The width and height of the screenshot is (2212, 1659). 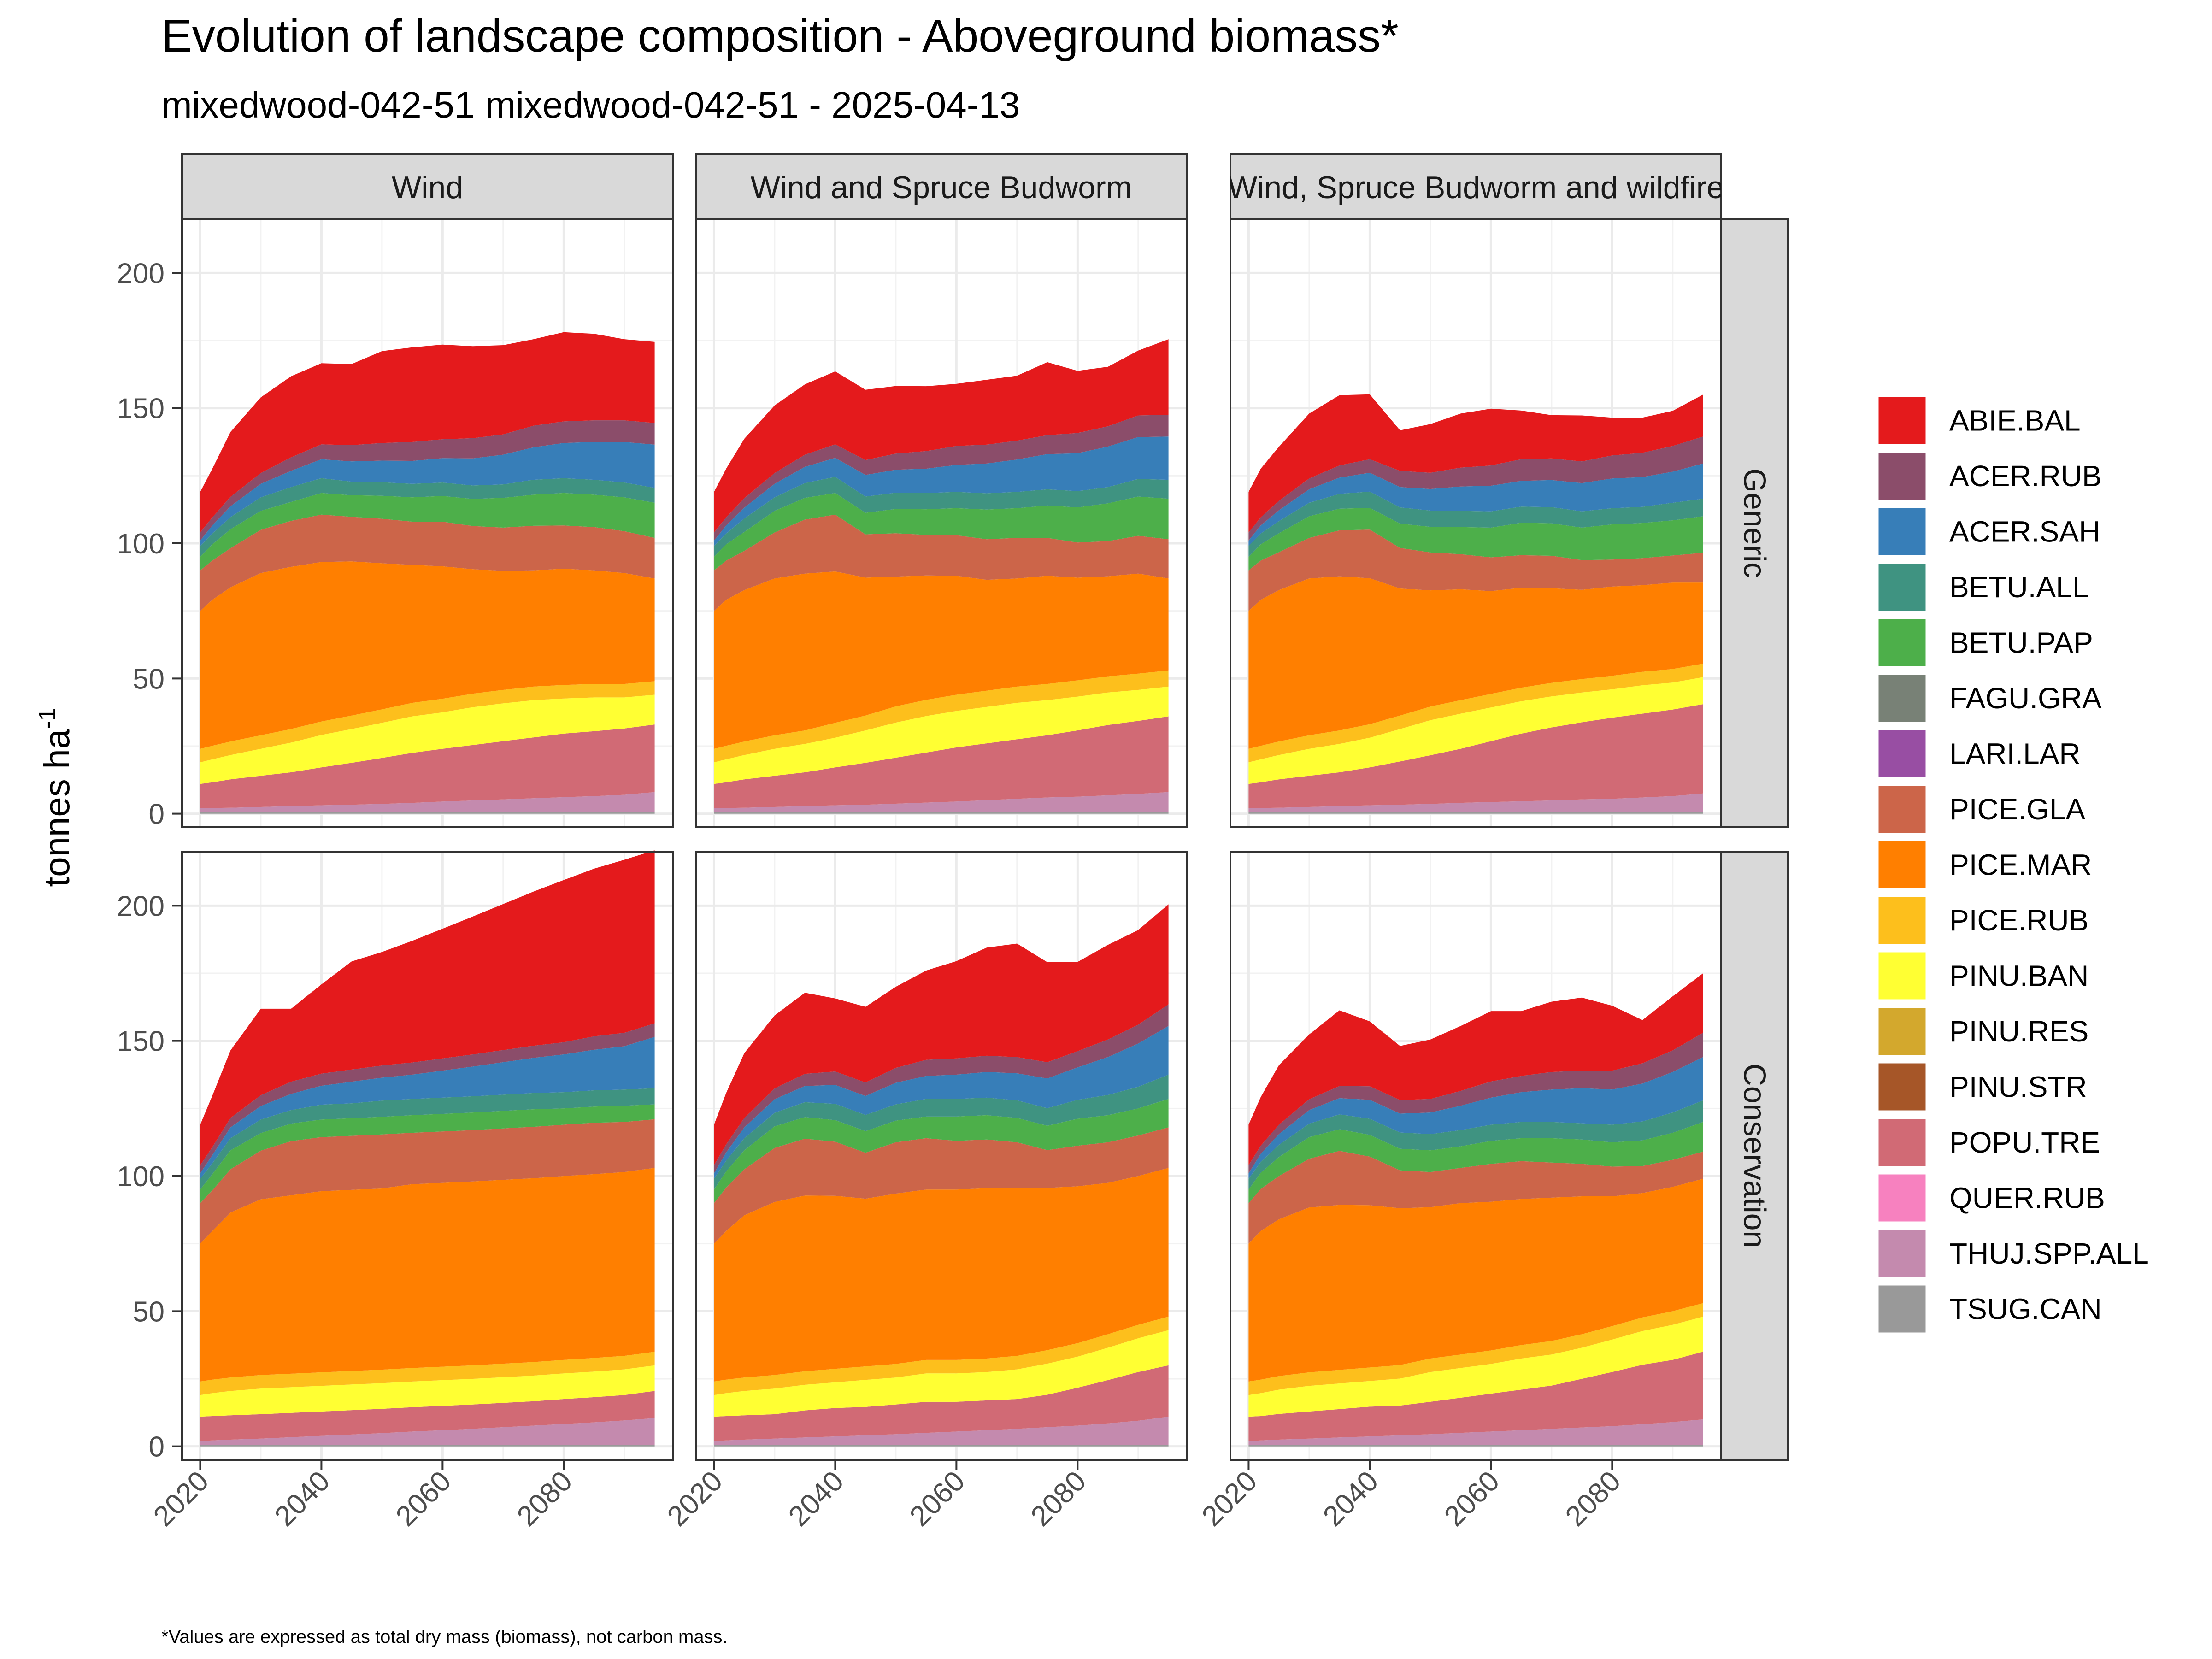 What do you see at coordinates (1988, 1142) in the screenshot?
I see `legend-item-popu-tre: POPU.TRE` at bounding box center [1988, 1142].